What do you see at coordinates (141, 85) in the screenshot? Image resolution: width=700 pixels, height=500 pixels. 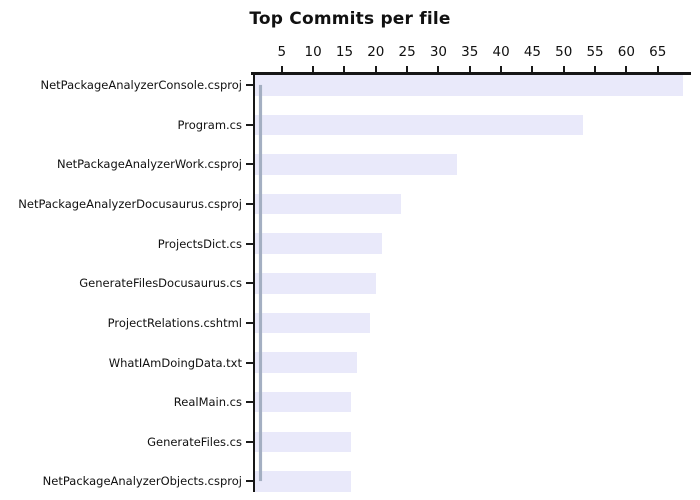 I see `y-axis-label: NetPackageAnalyzerConsole.csproj` at bounding box center [141, 85].